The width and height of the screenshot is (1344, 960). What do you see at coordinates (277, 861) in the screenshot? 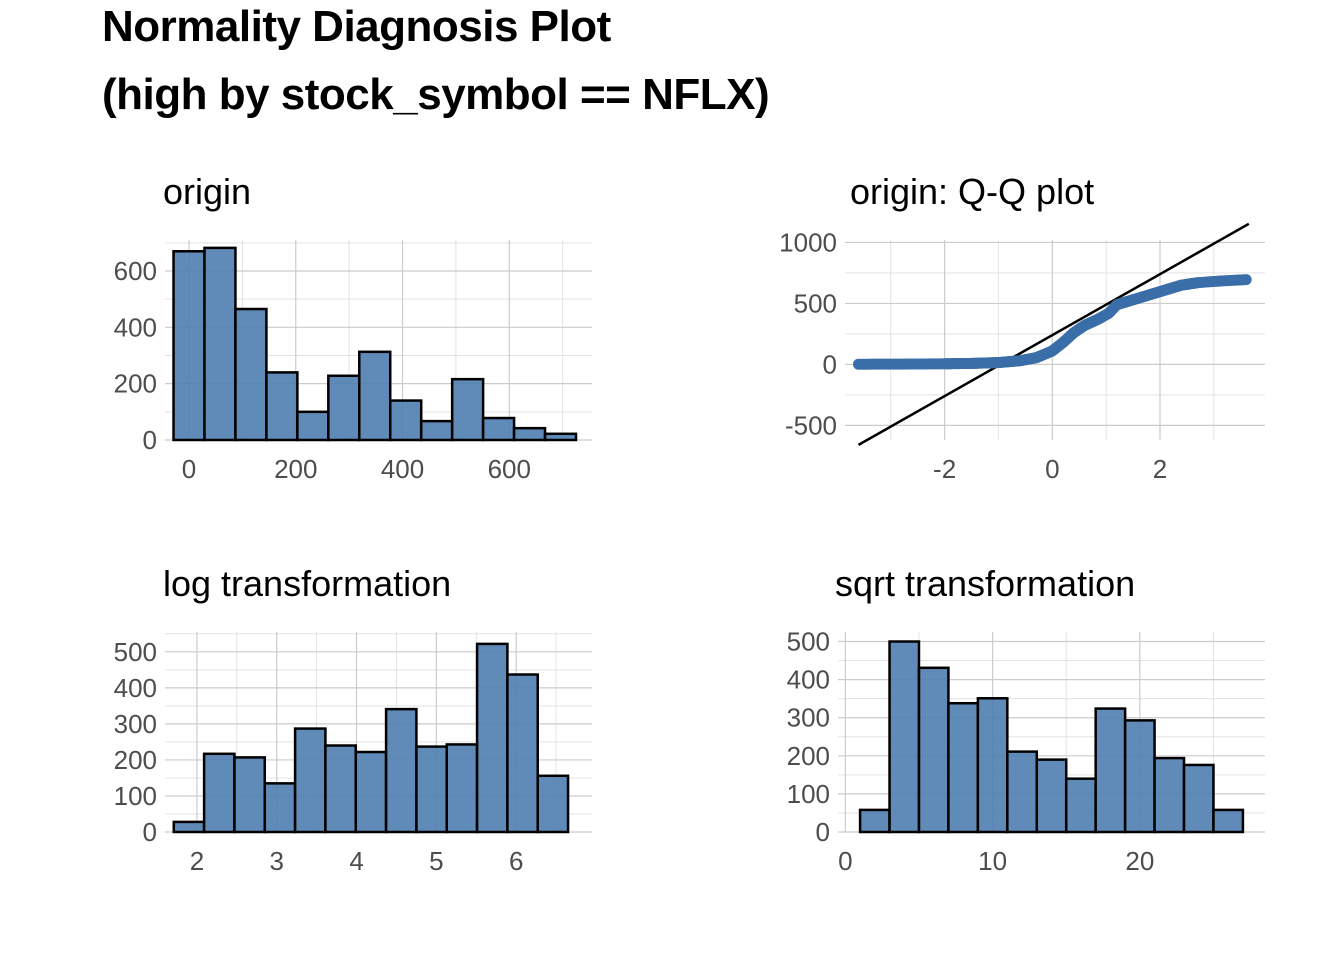
I see `x-tick-label: 3` at bounding box center [277, 861].